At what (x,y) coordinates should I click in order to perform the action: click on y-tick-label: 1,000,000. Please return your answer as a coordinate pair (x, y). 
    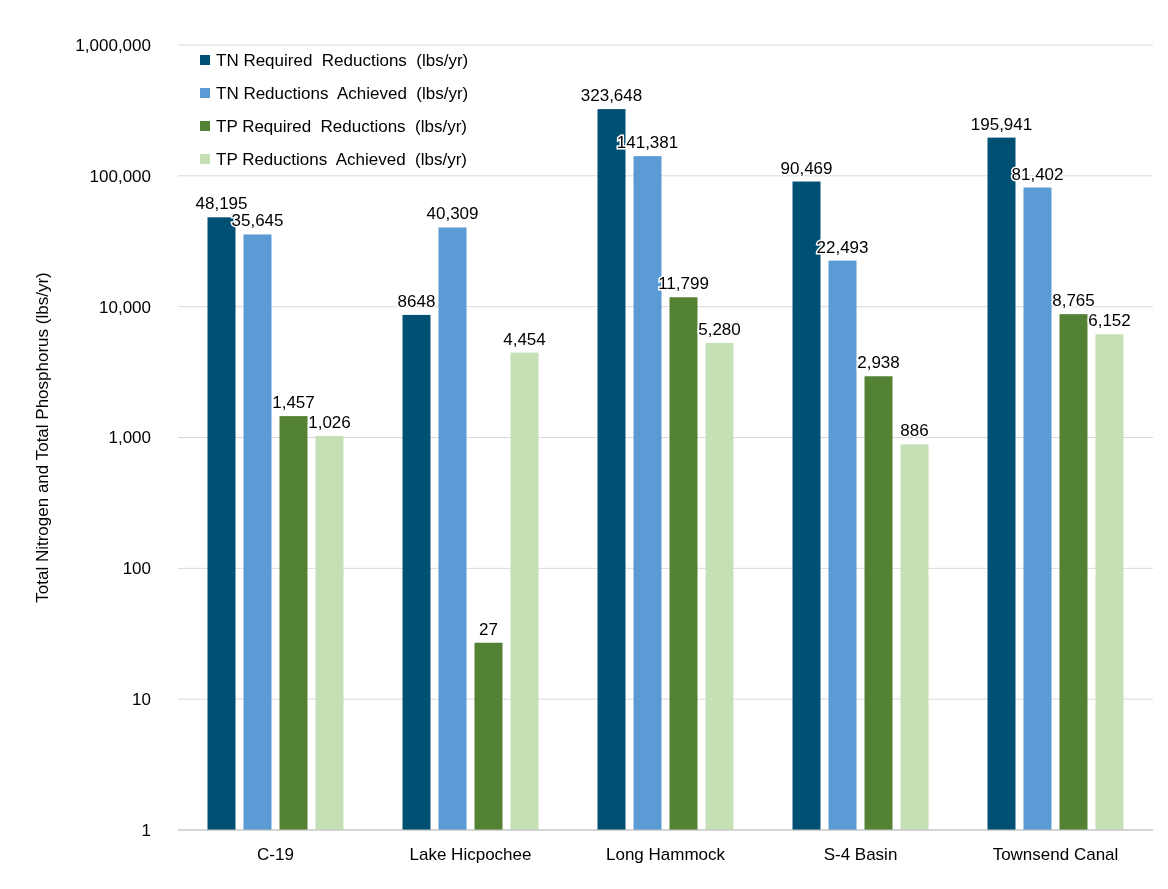
    Looking at the image, I should click on (113, 45).